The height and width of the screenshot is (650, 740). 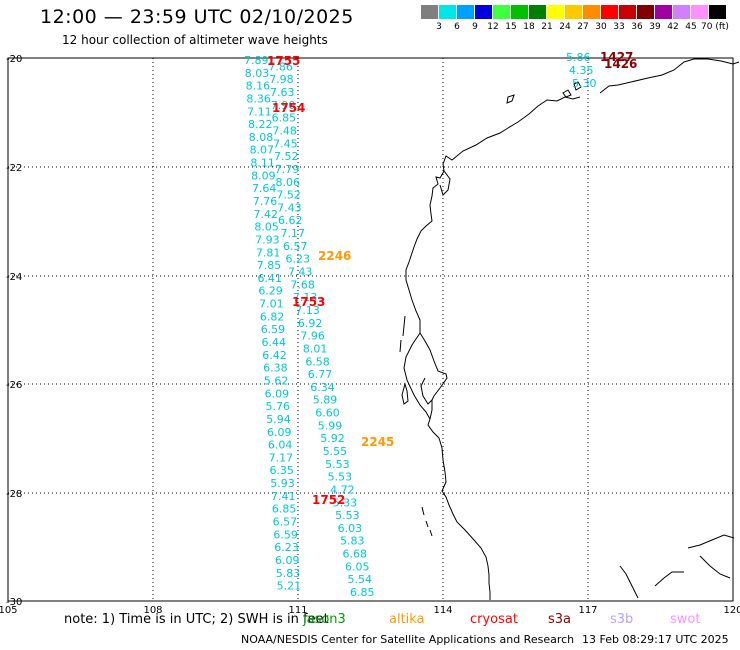 I want to click on wave-height-value: 8.09, so click(x=263, y=175).